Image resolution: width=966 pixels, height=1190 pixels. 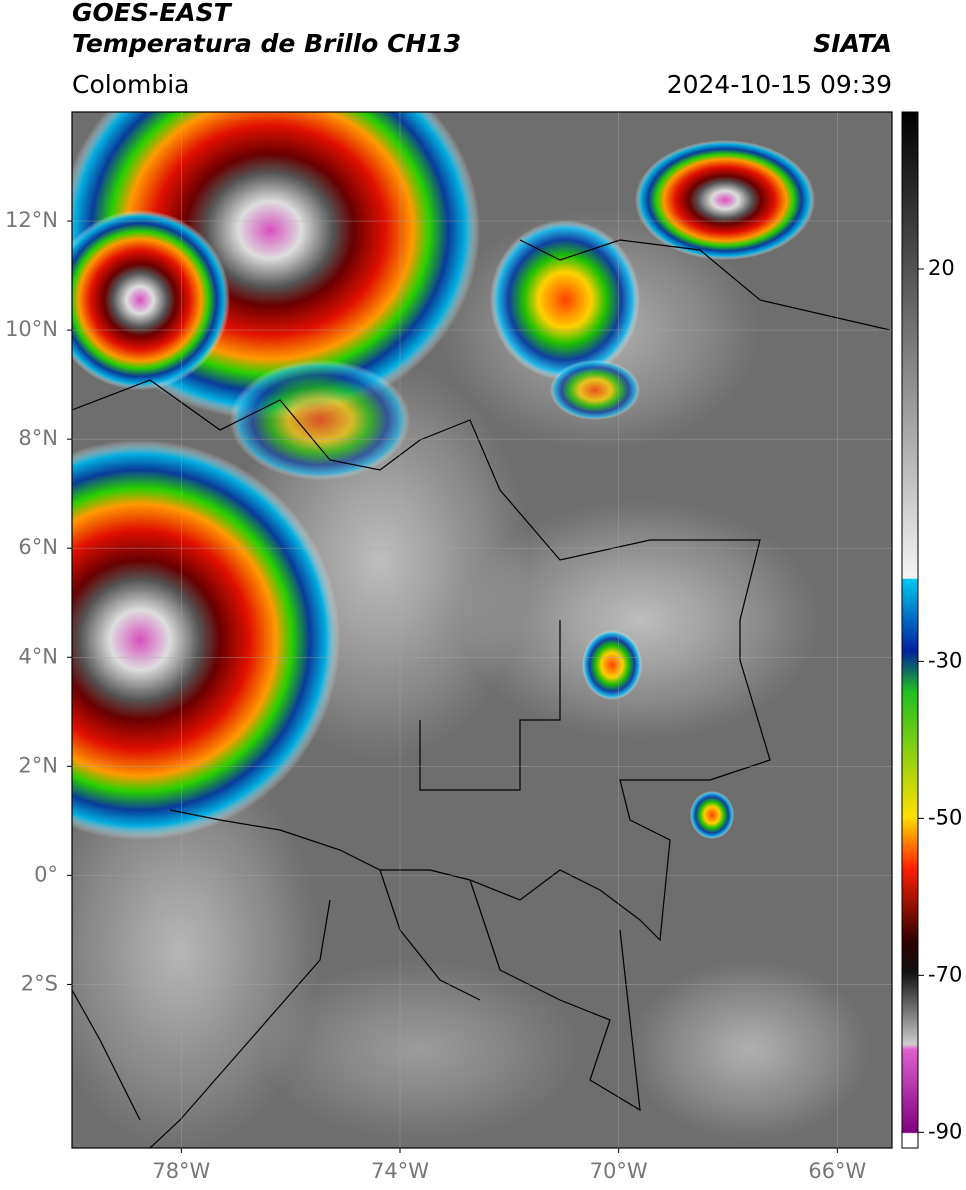 I want to click on lon-tick-label: 66°W, so click(x=837, y=1171).